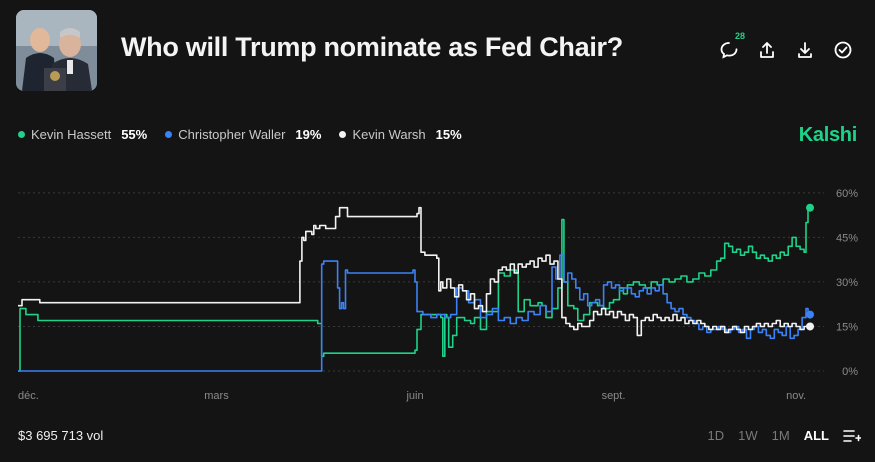  What do you see at coordinates (729, 50) in the screenshot?
I see `comment-icon` at bounding box center [729, 50].